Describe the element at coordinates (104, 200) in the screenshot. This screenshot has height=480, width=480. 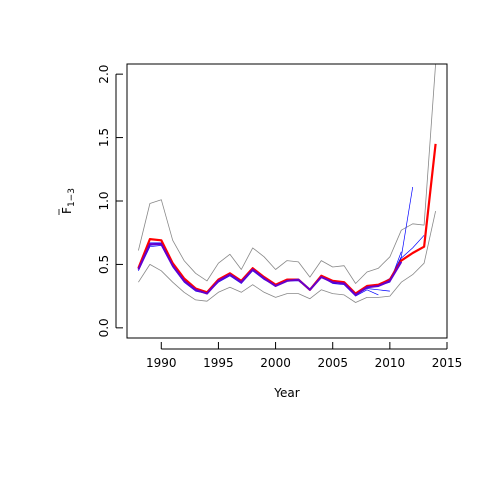
I see `y-tick-label: 1.0` at that location.